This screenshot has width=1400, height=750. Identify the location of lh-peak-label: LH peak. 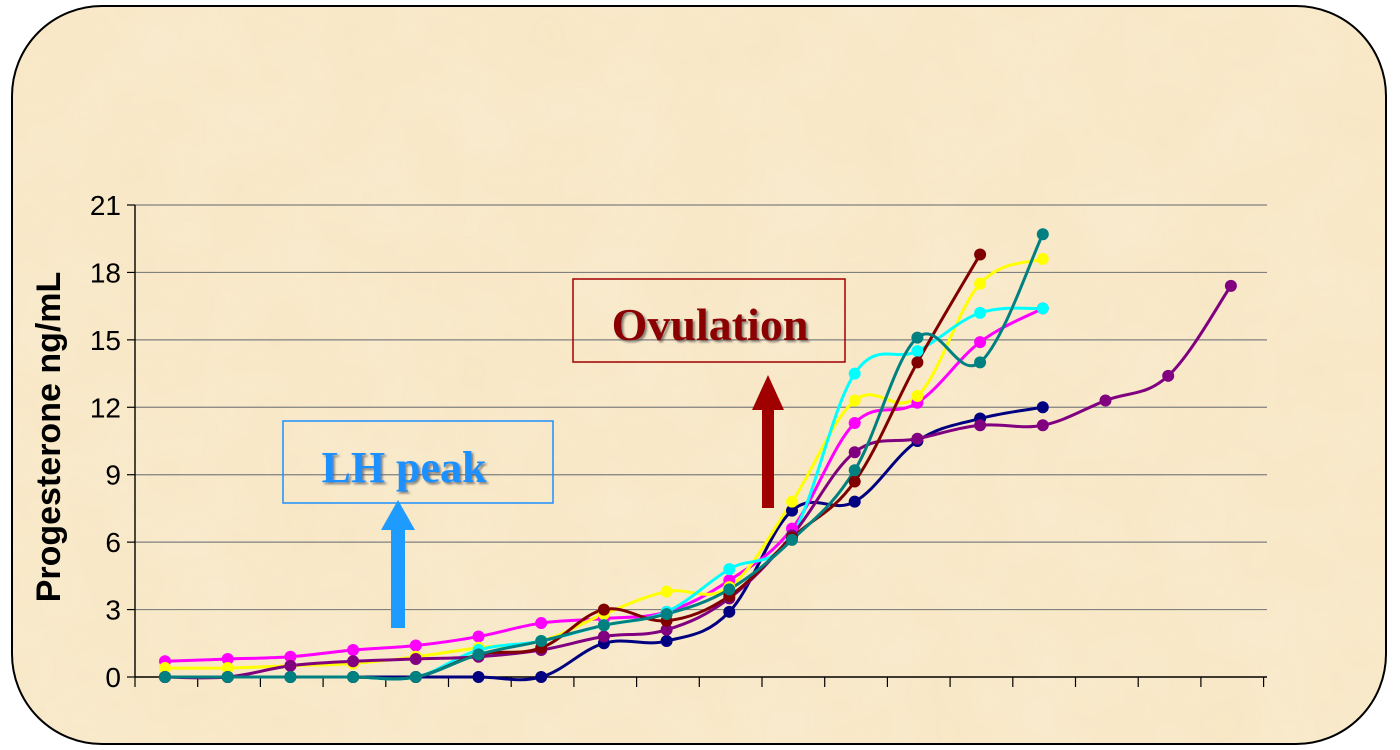
(404, 467).